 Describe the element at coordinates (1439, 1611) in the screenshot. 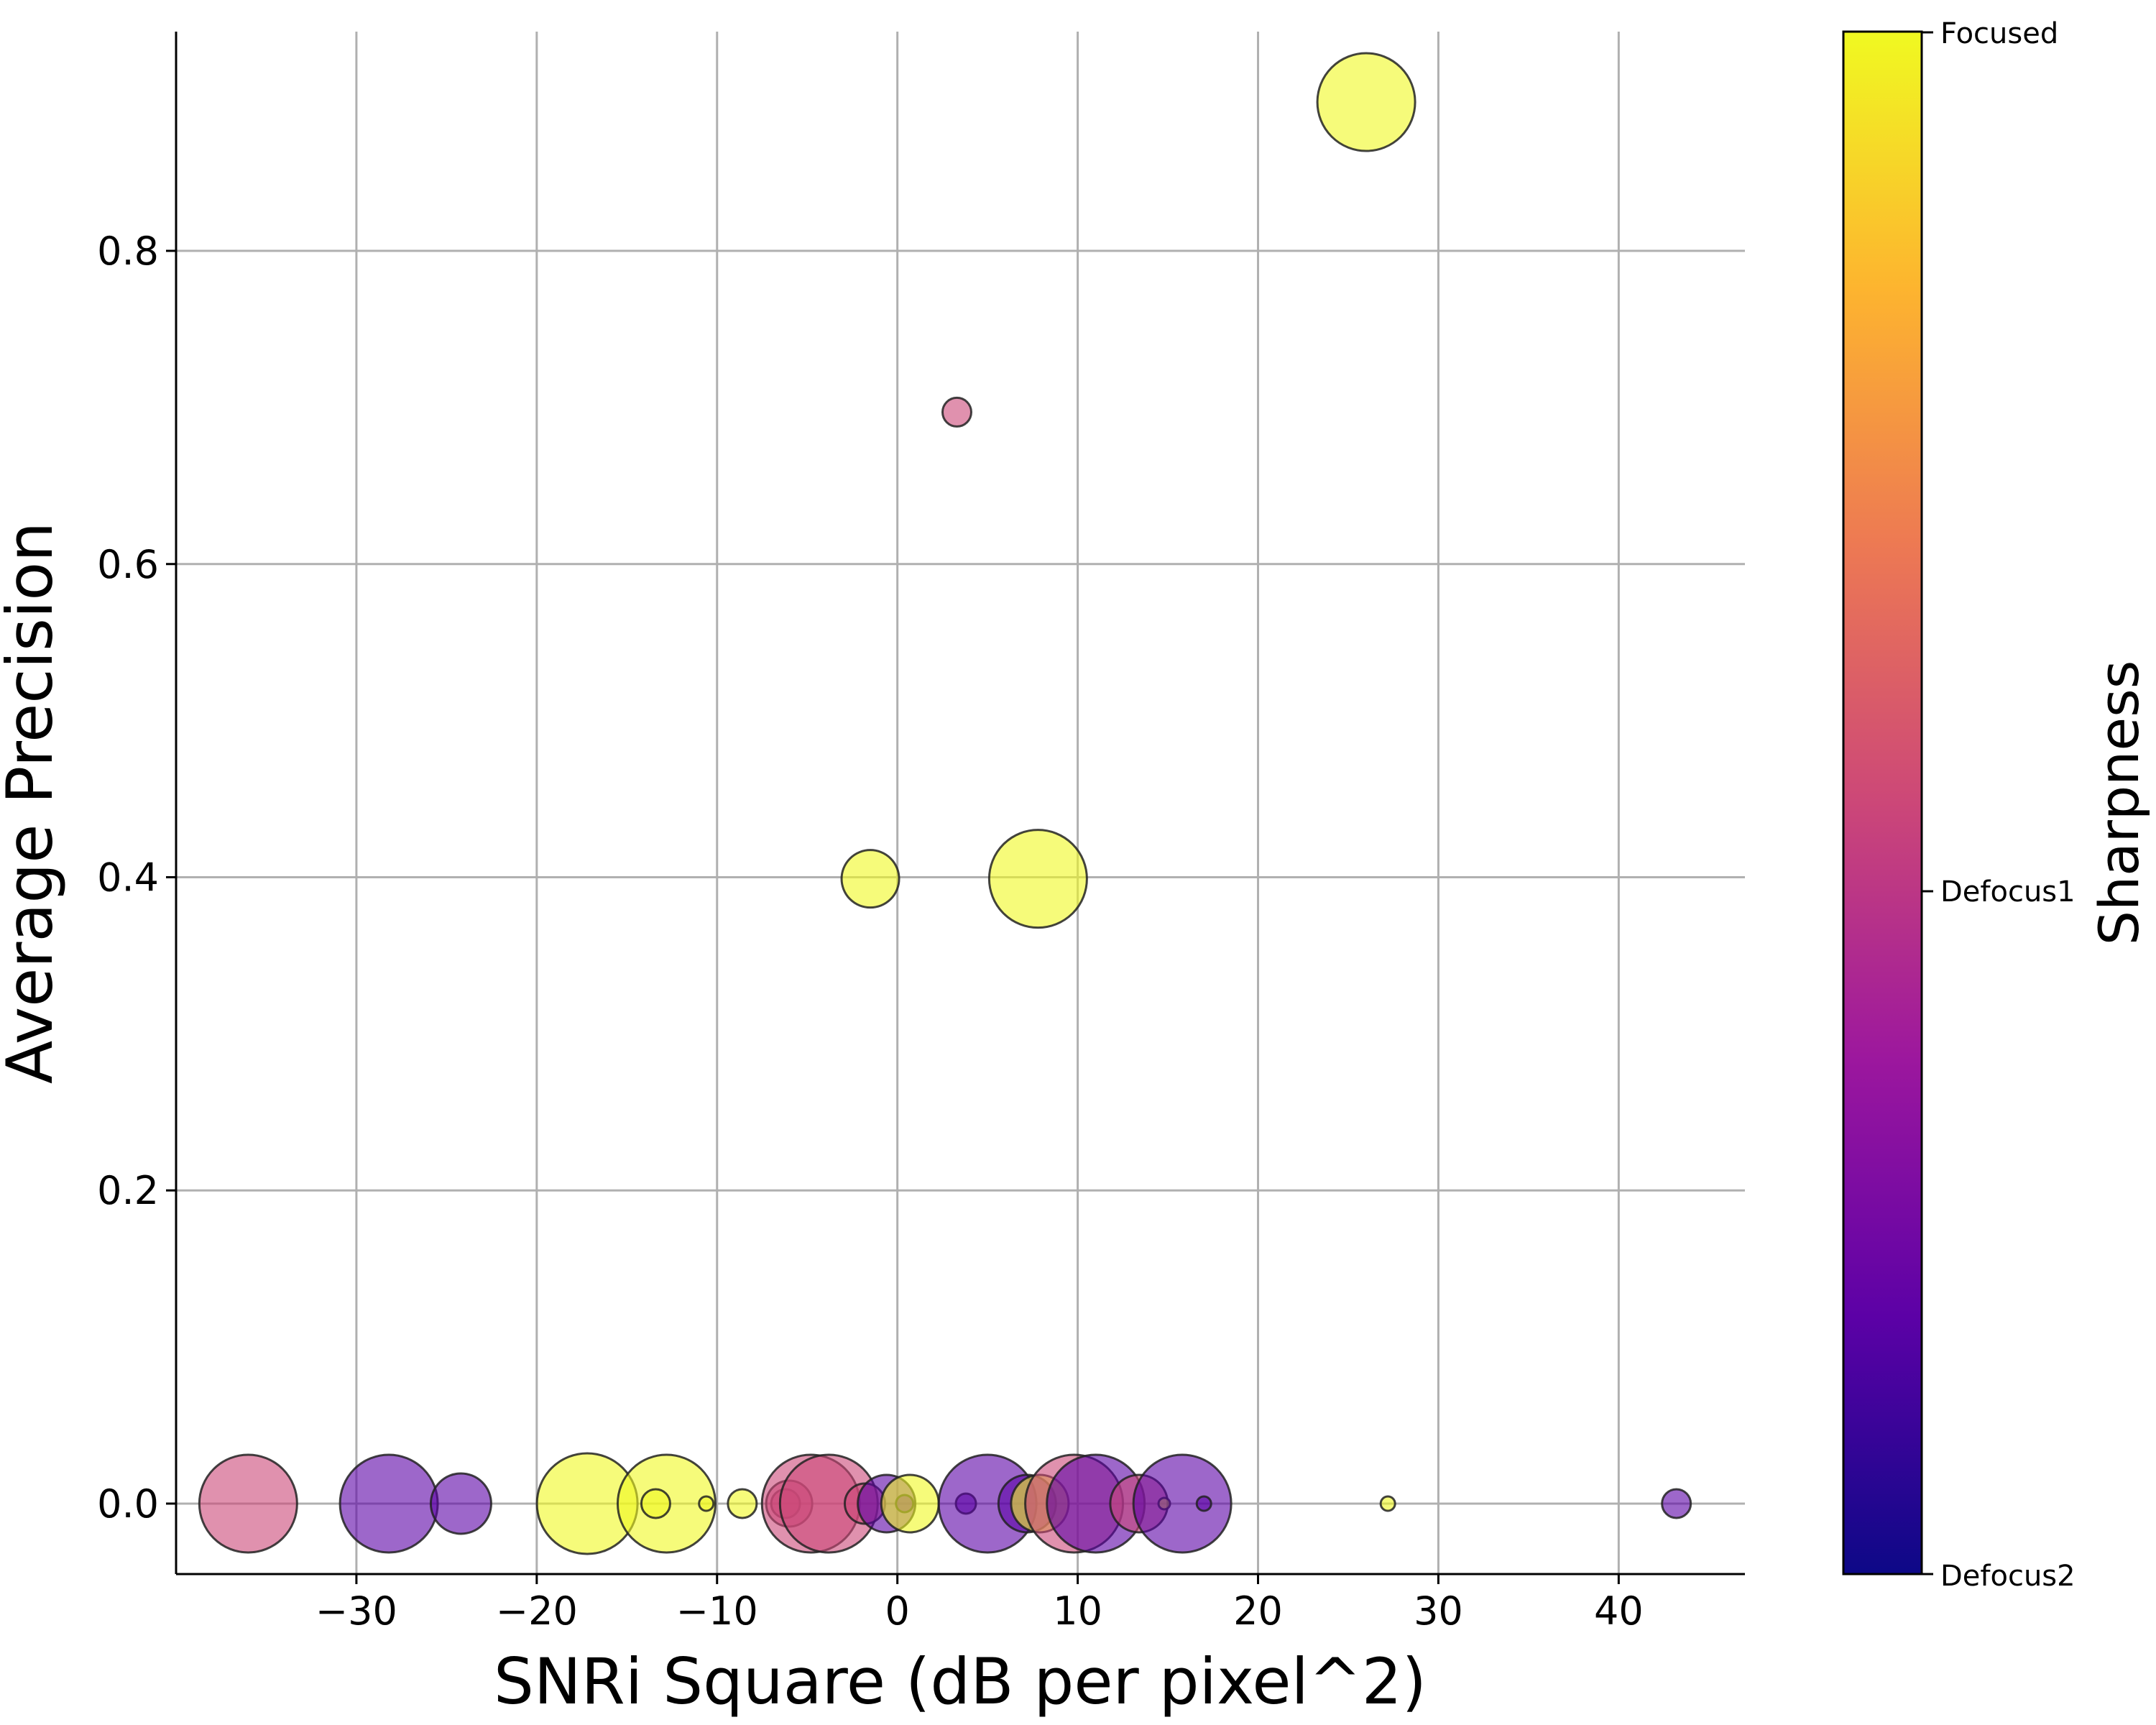

I see `x-tick-label: 30` at that location.